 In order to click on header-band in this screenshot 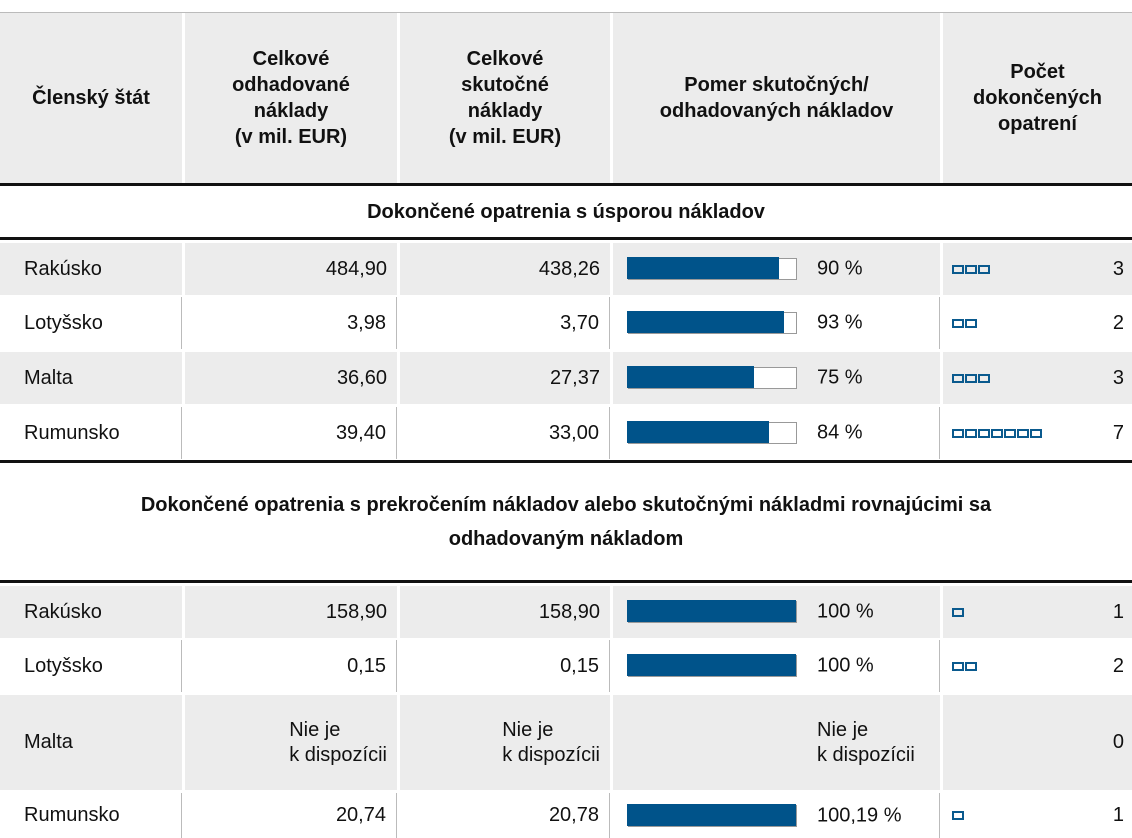, I will do `click(566, 12)`.